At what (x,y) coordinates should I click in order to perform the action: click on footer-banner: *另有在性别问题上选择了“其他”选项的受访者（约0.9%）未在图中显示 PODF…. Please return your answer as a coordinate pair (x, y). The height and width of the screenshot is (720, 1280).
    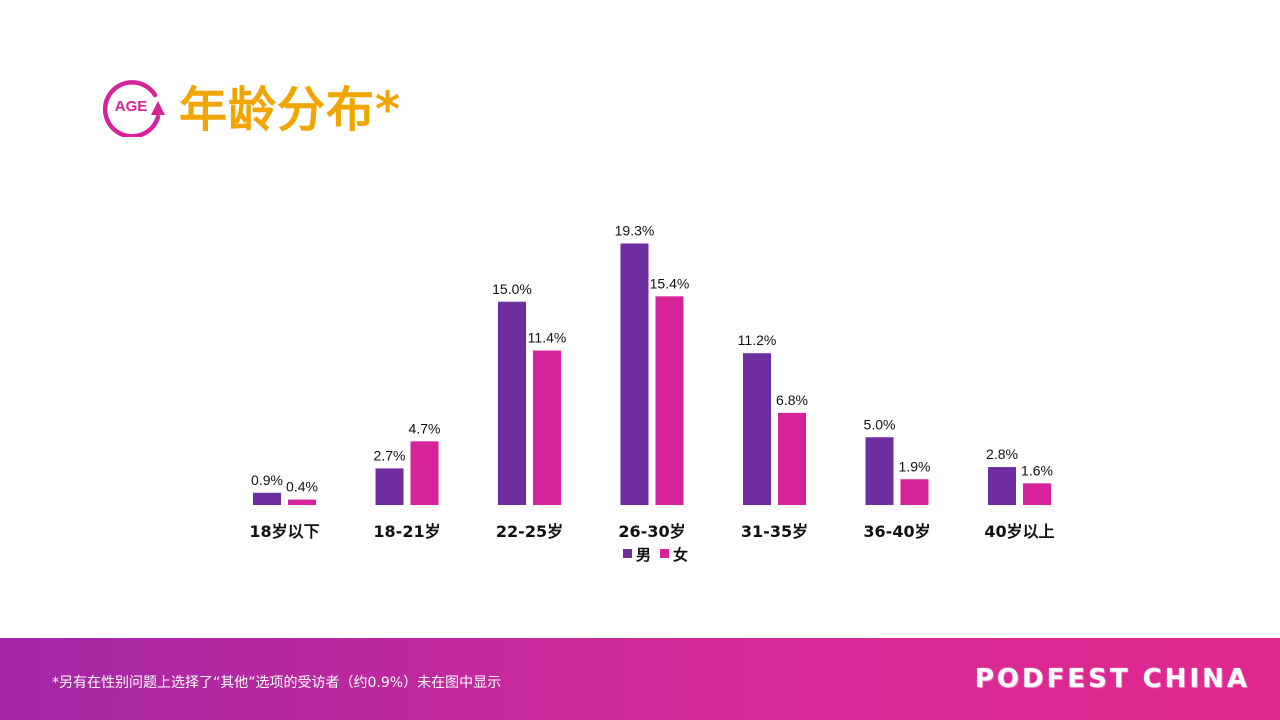
    Looking at the image, I should click on (640, 679).